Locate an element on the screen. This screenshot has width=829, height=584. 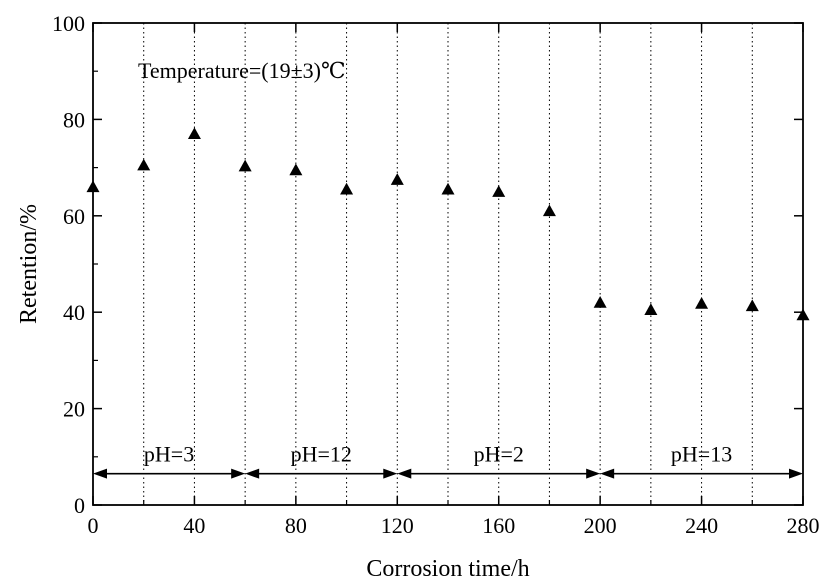
x-tick-label: 0 is located at coordinates (93, 525).